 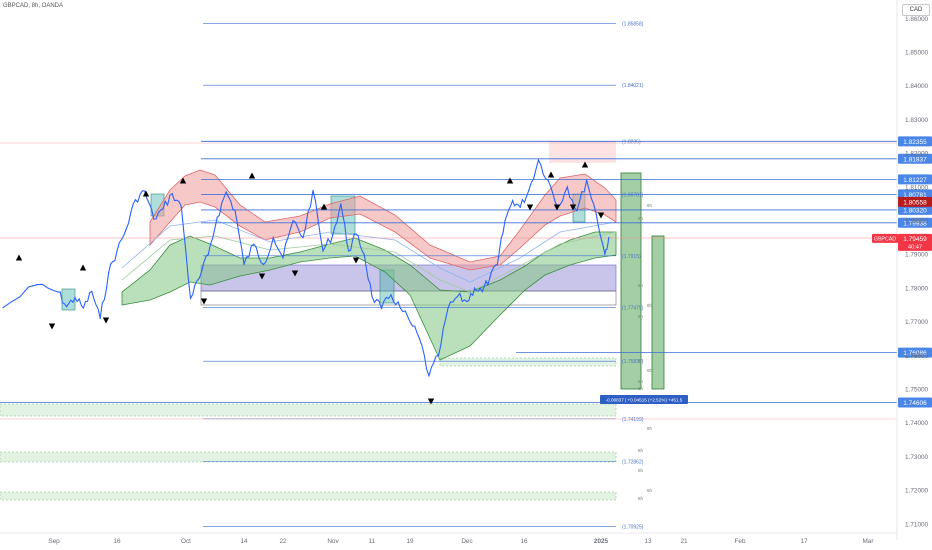 What do you see at coordinates (633, 24) in the screenshot?
I see `level-inline-label: (1.85858)` at bounding box center [633, 24].